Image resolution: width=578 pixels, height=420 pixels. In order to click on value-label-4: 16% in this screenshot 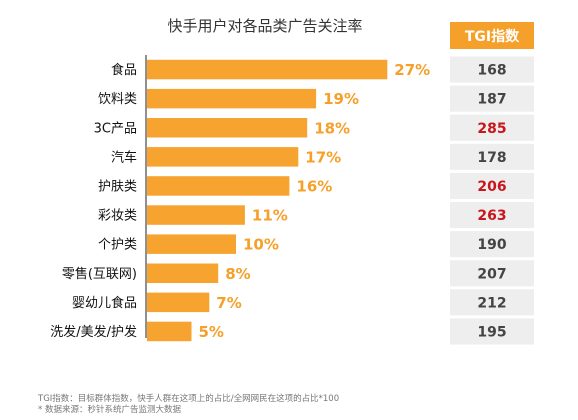, I will do `click(314, 187)`.